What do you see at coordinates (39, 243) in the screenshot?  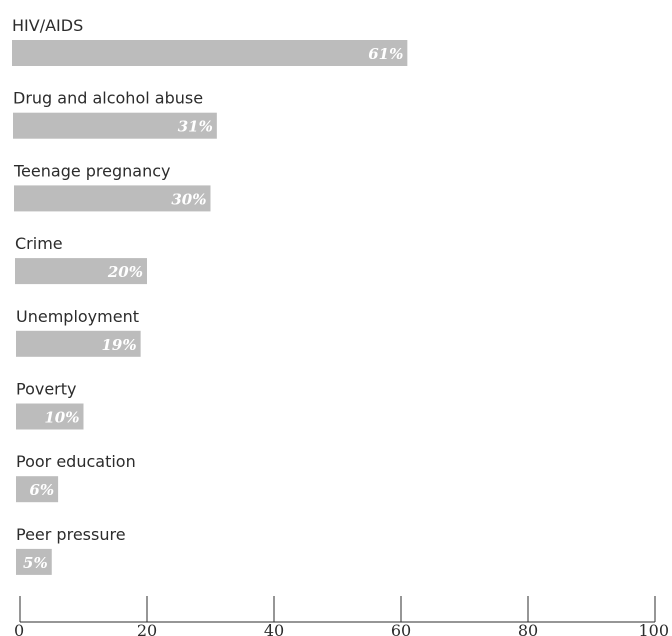 I see `category-label: Crime` at bounding box center [39, 243].